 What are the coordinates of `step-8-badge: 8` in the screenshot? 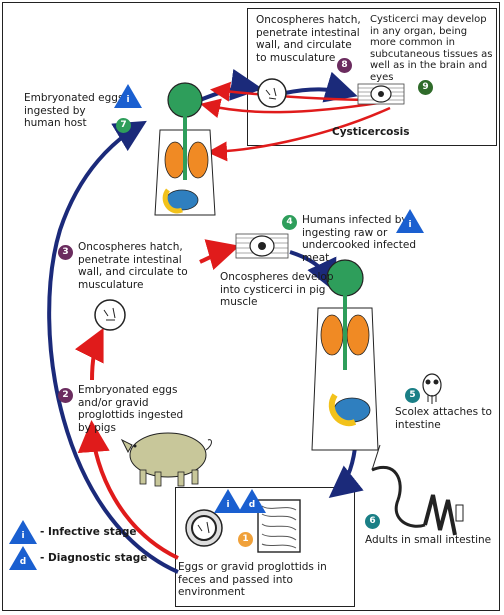 It's located at (344, 65).